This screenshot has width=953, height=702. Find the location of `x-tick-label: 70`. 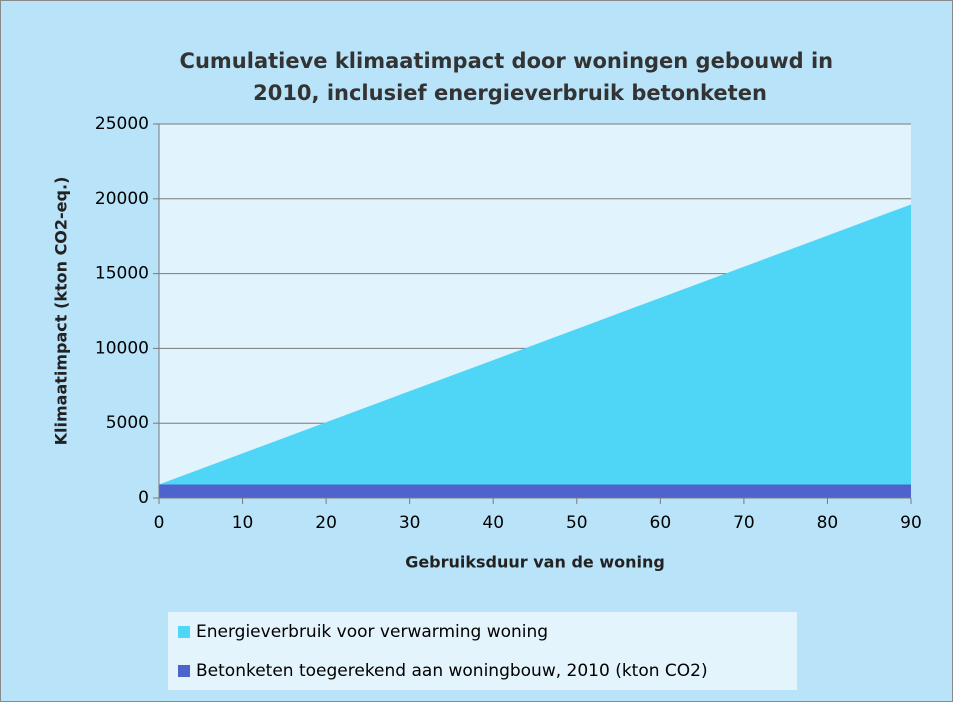

x-tick-label: 70 is located at coordinates (744, 523).